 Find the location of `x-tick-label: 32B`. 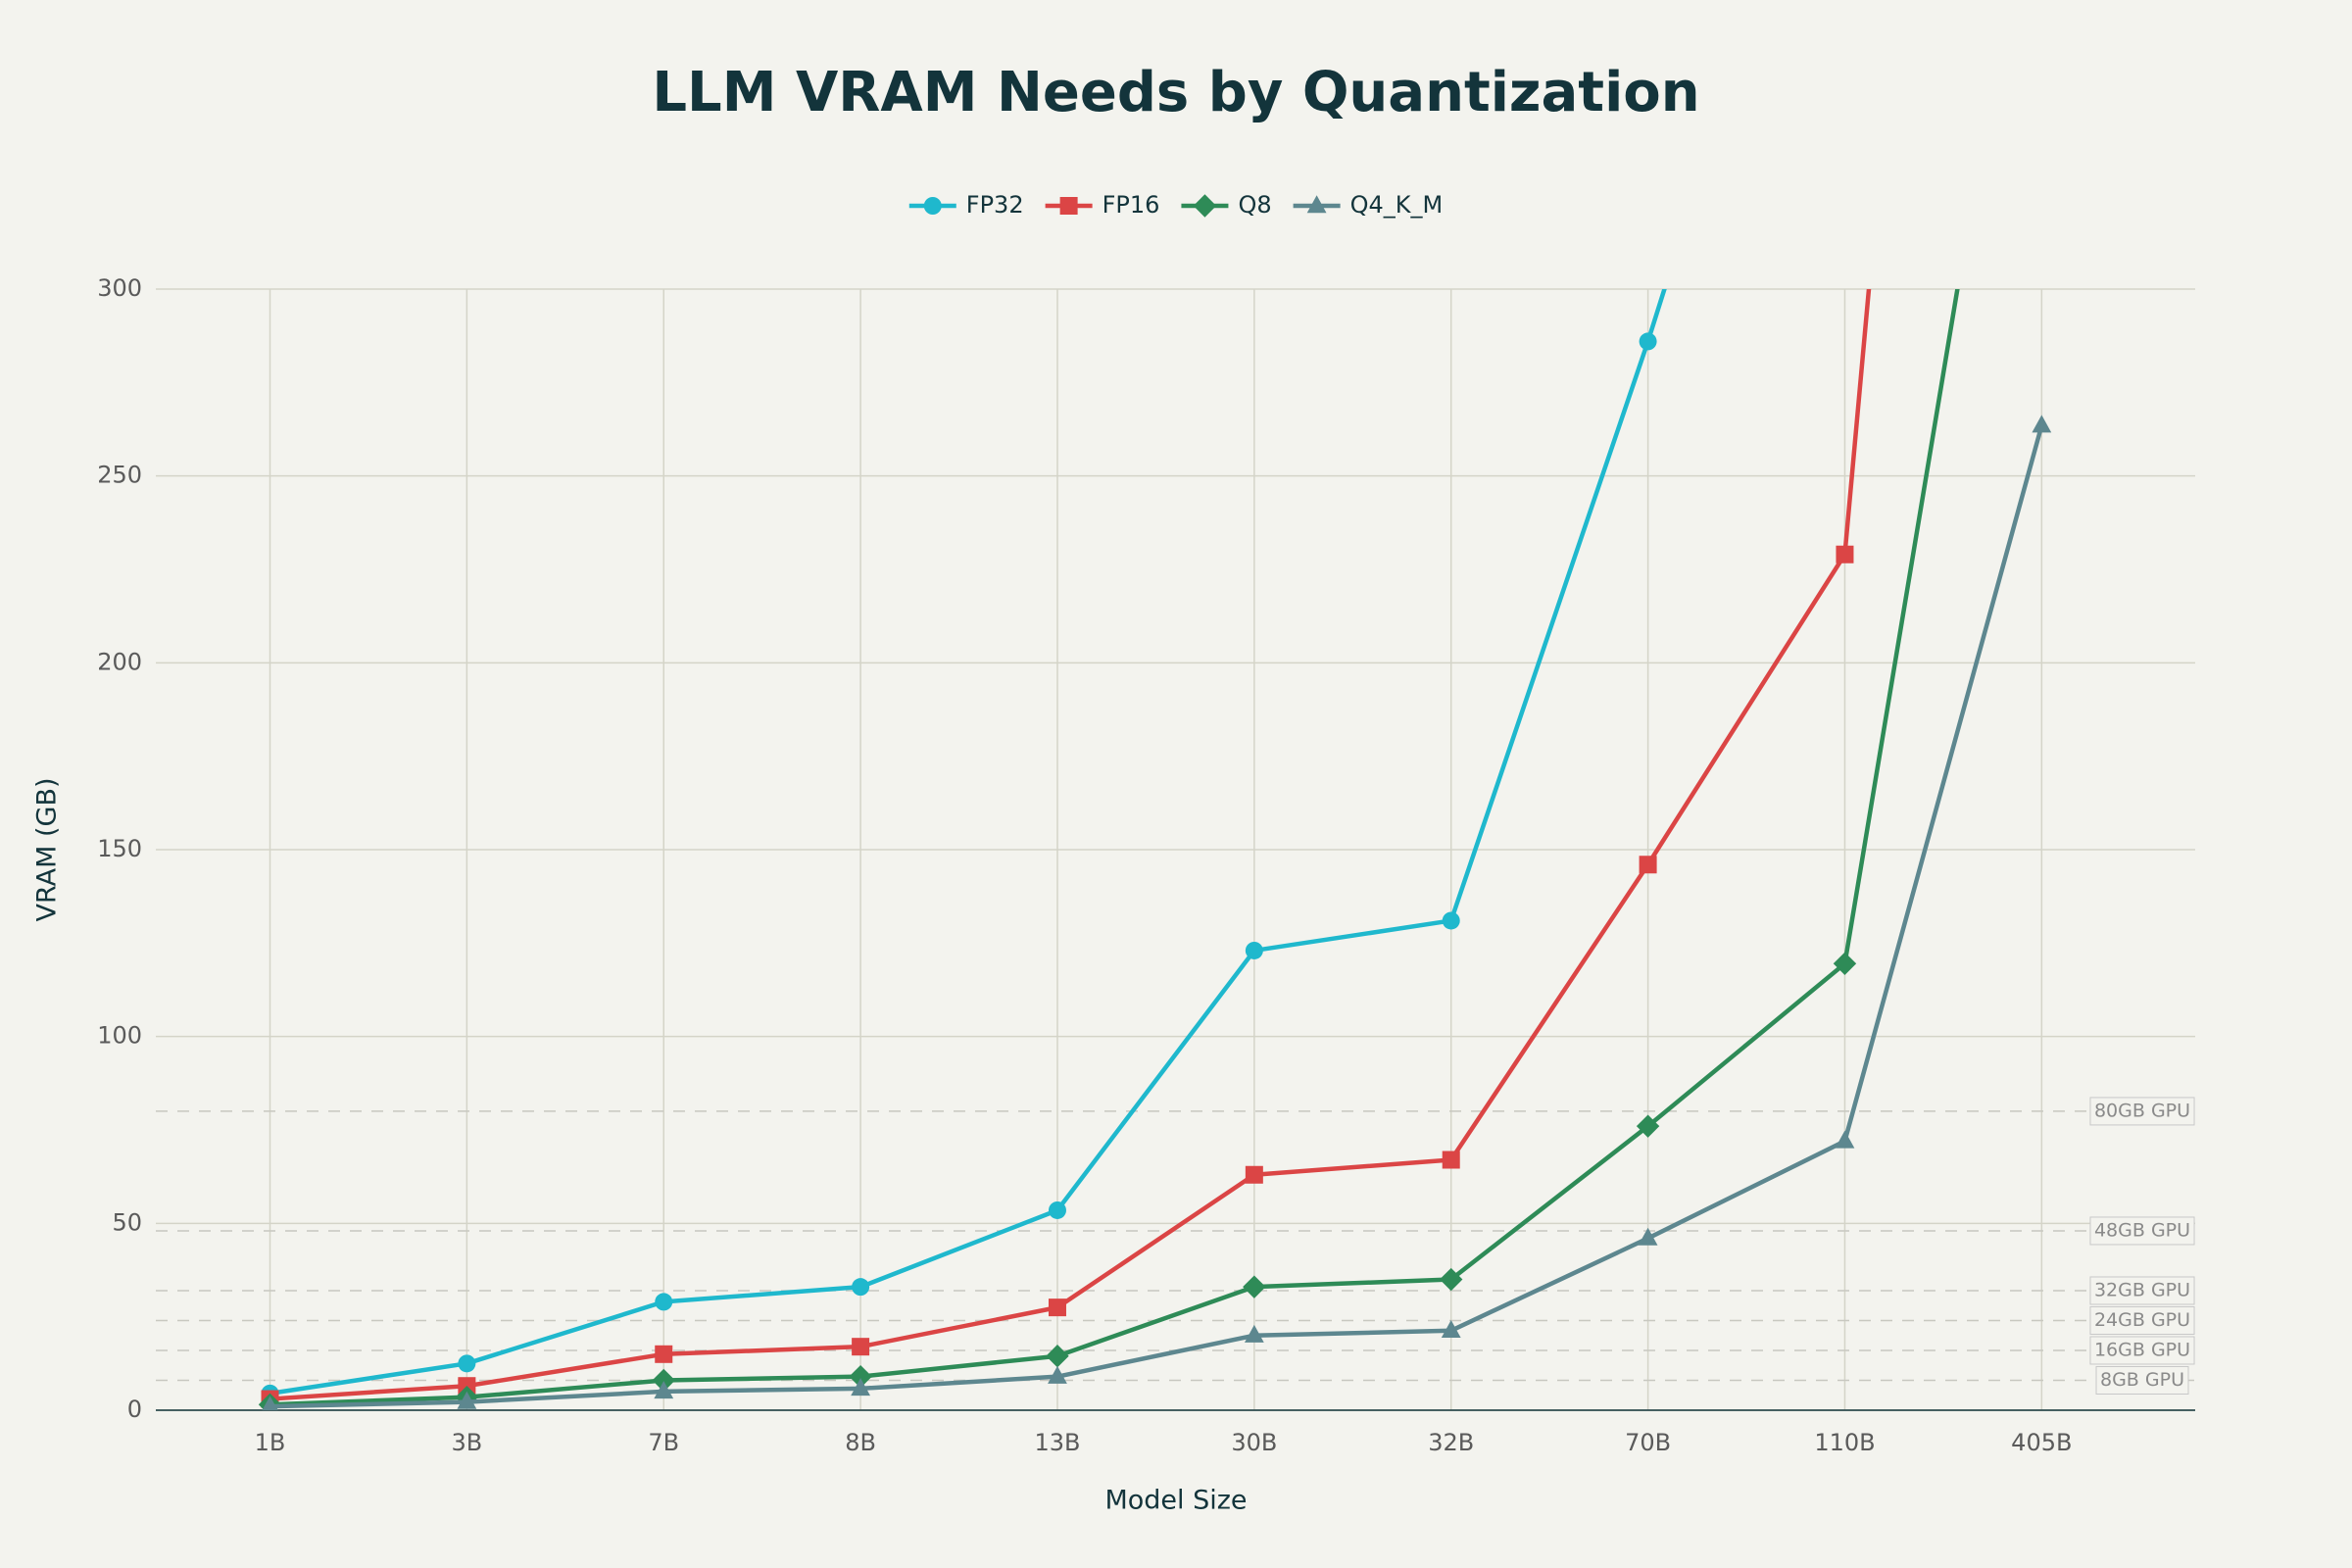

x-tick-label: 32B is located at coordinates (1451, 1442).